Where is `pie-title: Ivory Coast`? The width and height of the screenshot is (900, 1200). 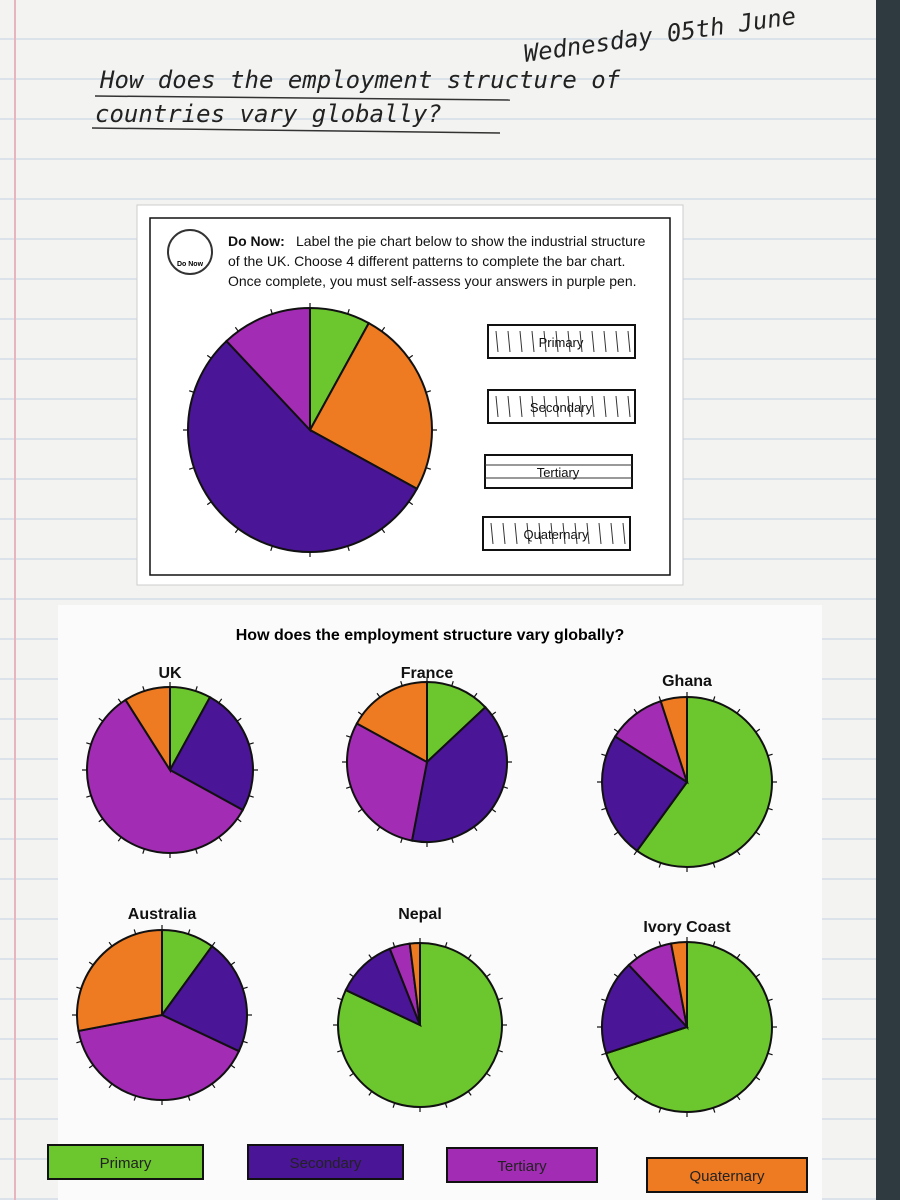
pie-title: Ivory Coast is located at coordinates (687, 927).